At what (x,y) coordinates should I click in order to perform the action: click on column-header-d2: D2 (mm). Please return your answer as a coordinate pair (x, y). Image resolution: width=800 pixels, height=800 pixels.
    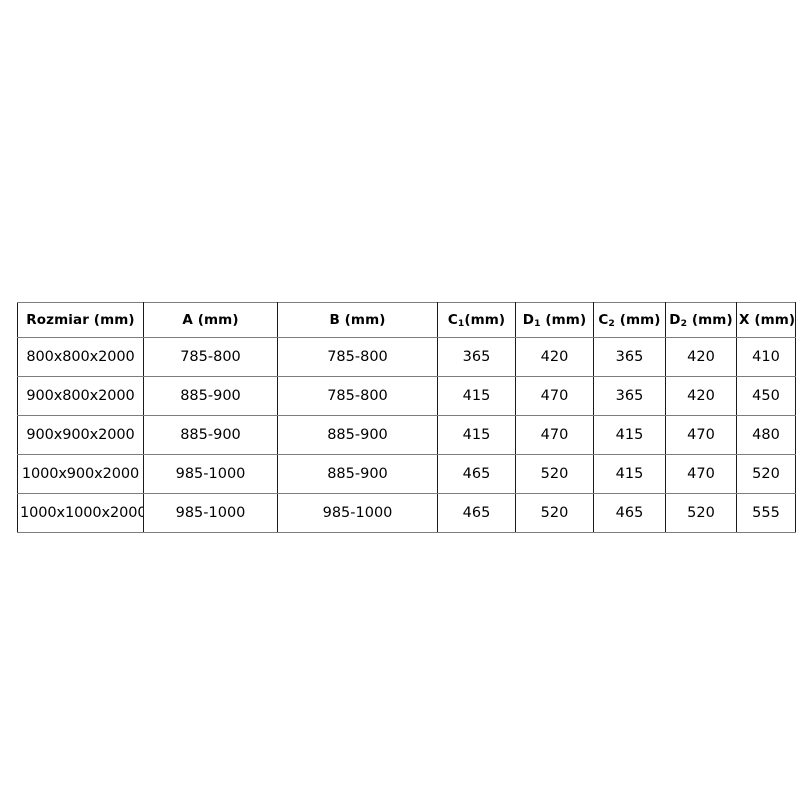
    Looking at the image, I should click on (701, 320).